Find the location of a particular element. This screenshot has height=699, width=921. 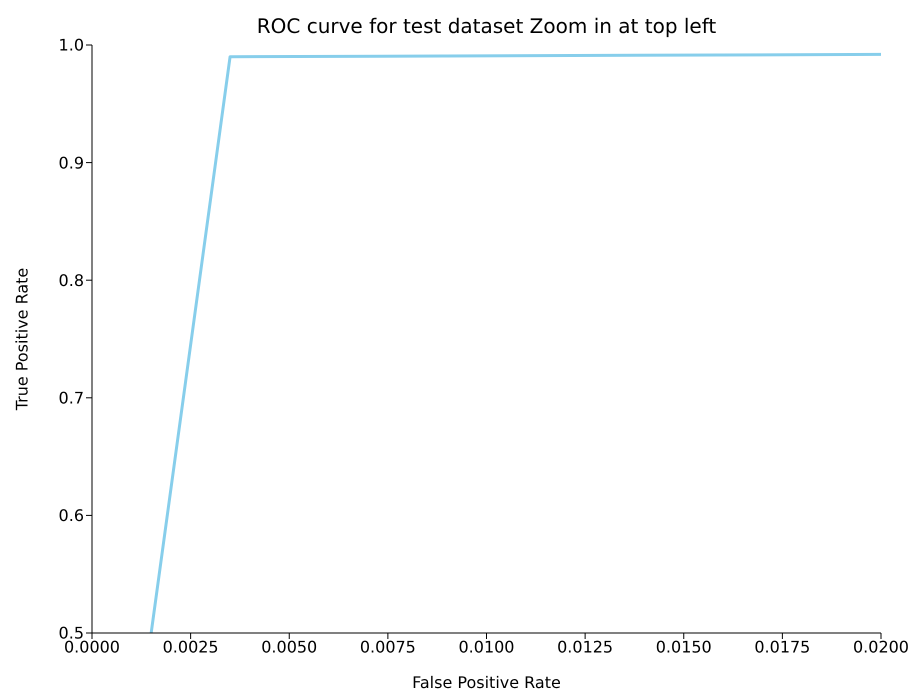

x-axis-title: False Positive Rate is located at coordinates (486, 682).